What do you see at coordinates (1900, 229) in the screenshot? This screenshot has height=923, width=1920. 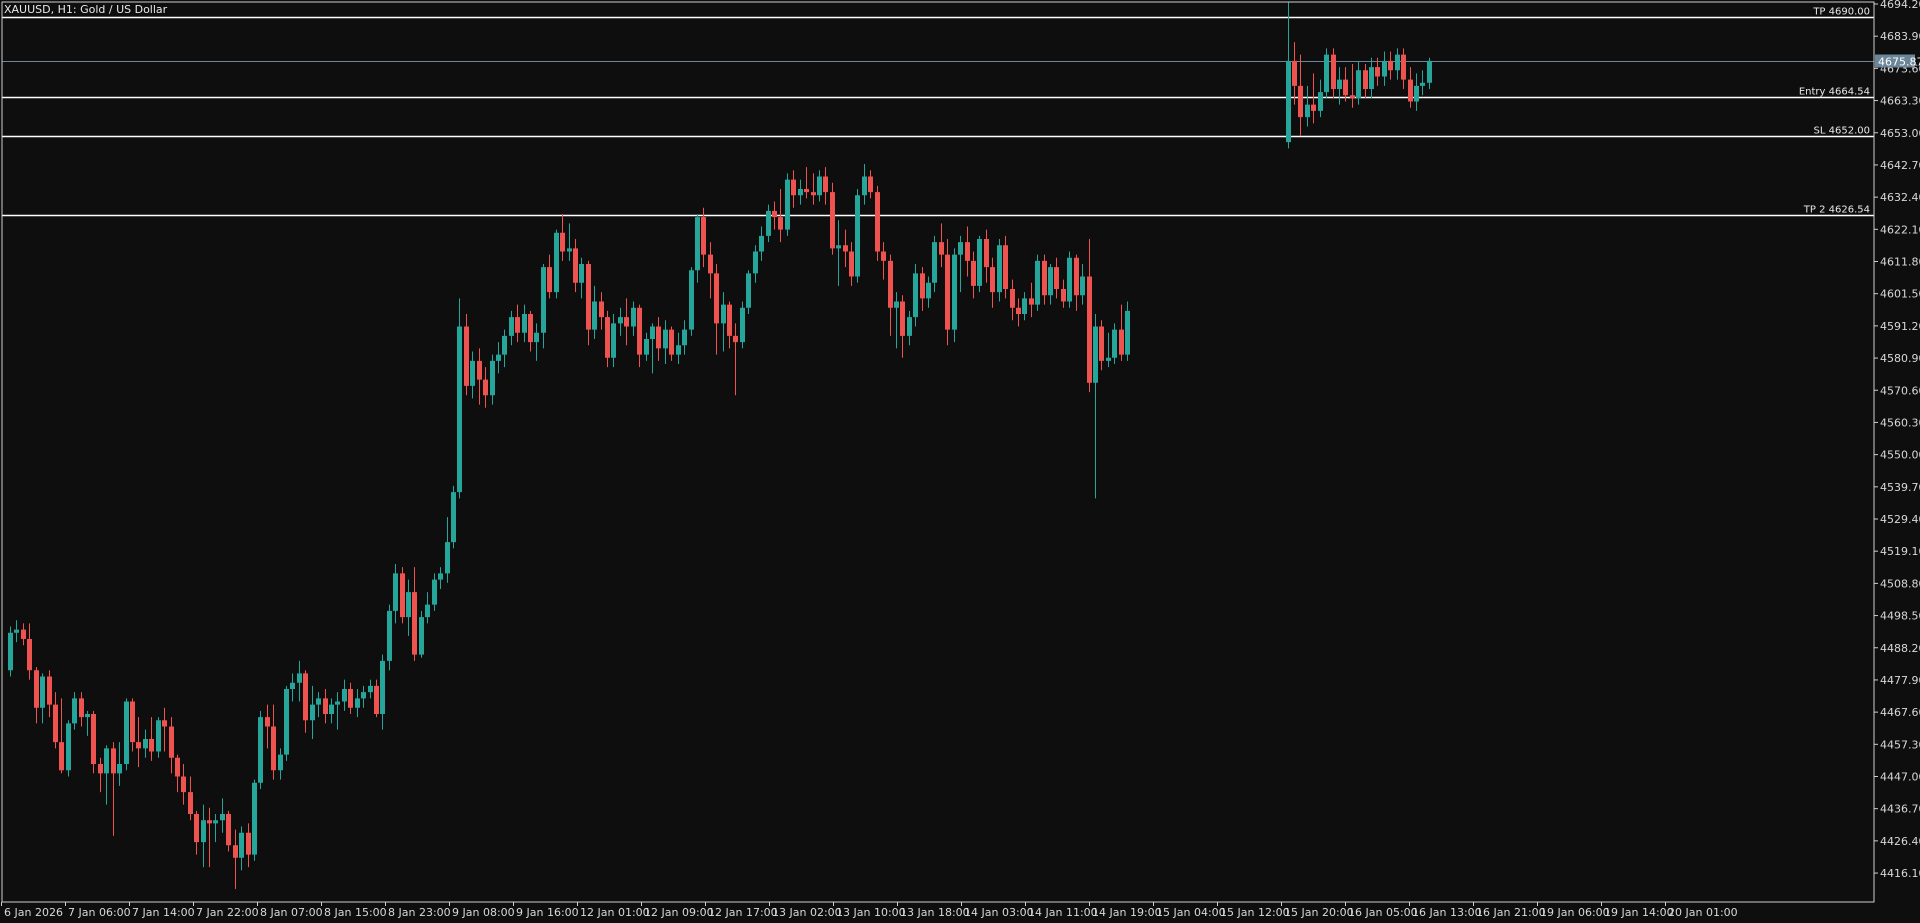 I see `y-tick-label: 4622.10` at bounding box center [1900, 229].